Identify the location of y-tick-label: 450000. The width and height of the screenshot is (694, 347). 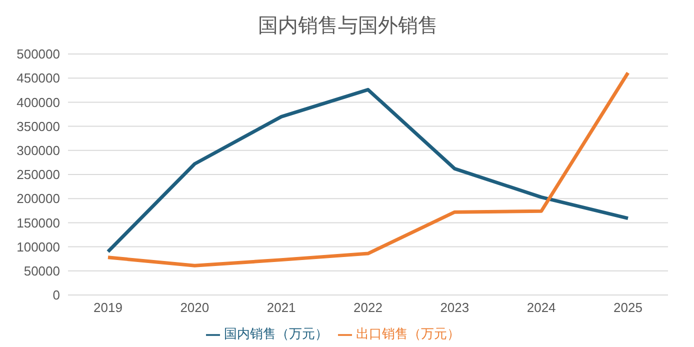
(38, 78).